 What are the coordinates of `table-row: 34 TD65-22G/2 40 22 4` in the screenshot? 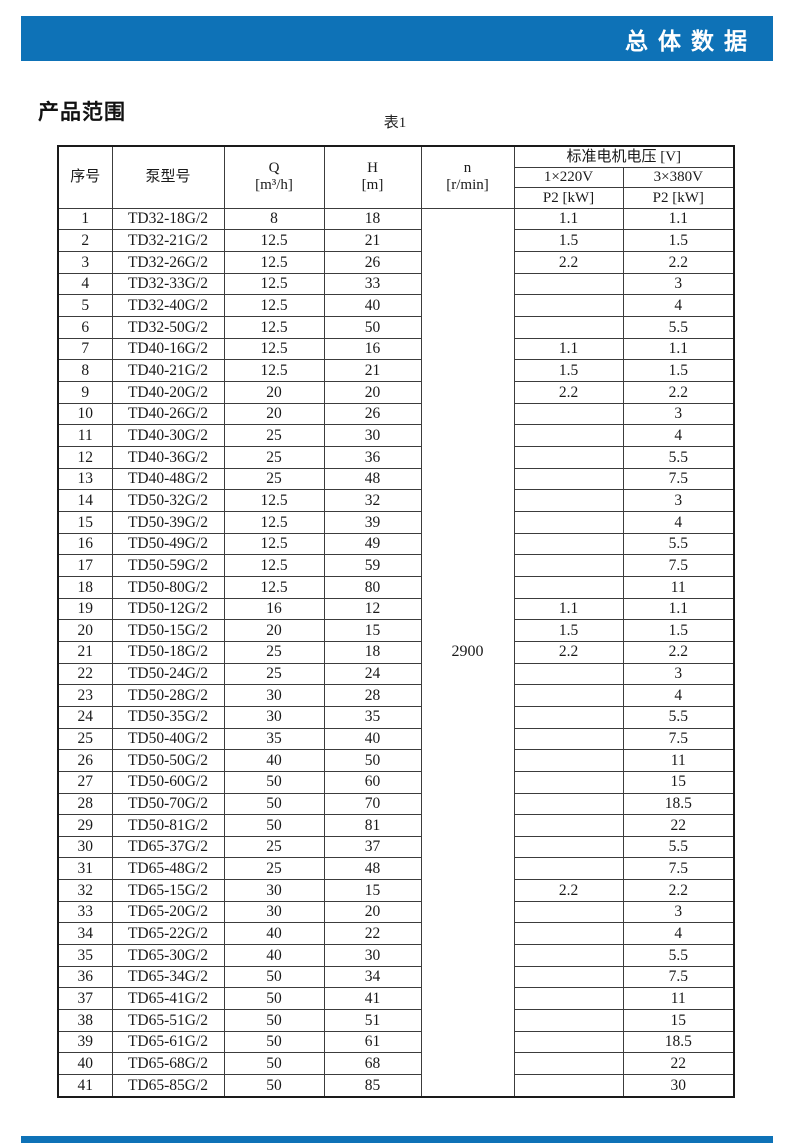 It's located at (396, 934).